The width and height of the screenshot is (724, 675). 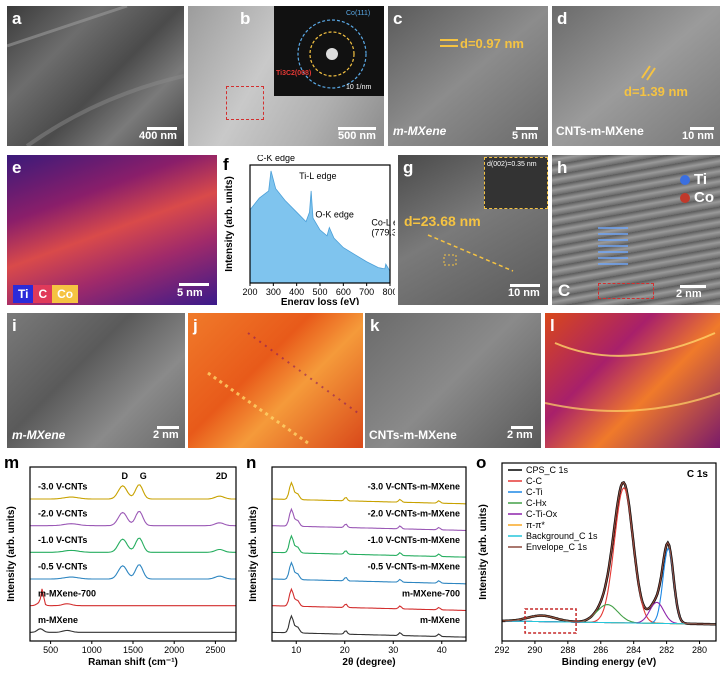 I want to click on scale-bar-label: 500 nm, so click(x=357, y=136).